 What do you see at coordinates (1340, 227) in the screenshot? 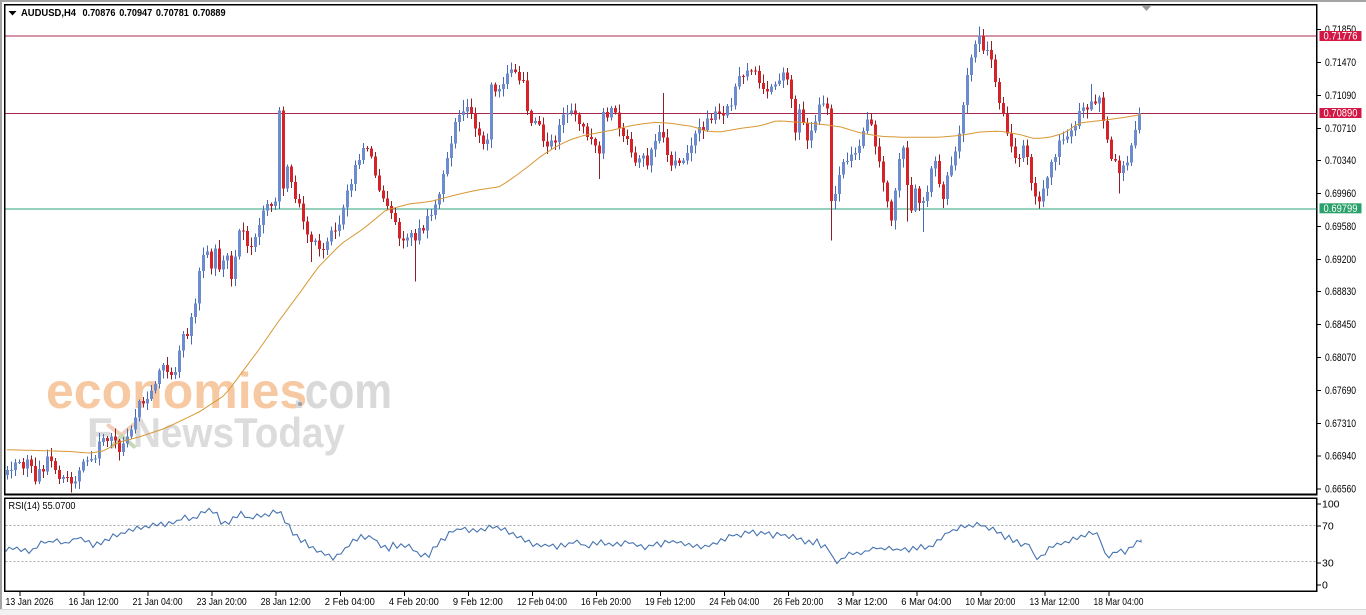
I see `svg-text: 0.69580` at bounding box center [1340, 227].